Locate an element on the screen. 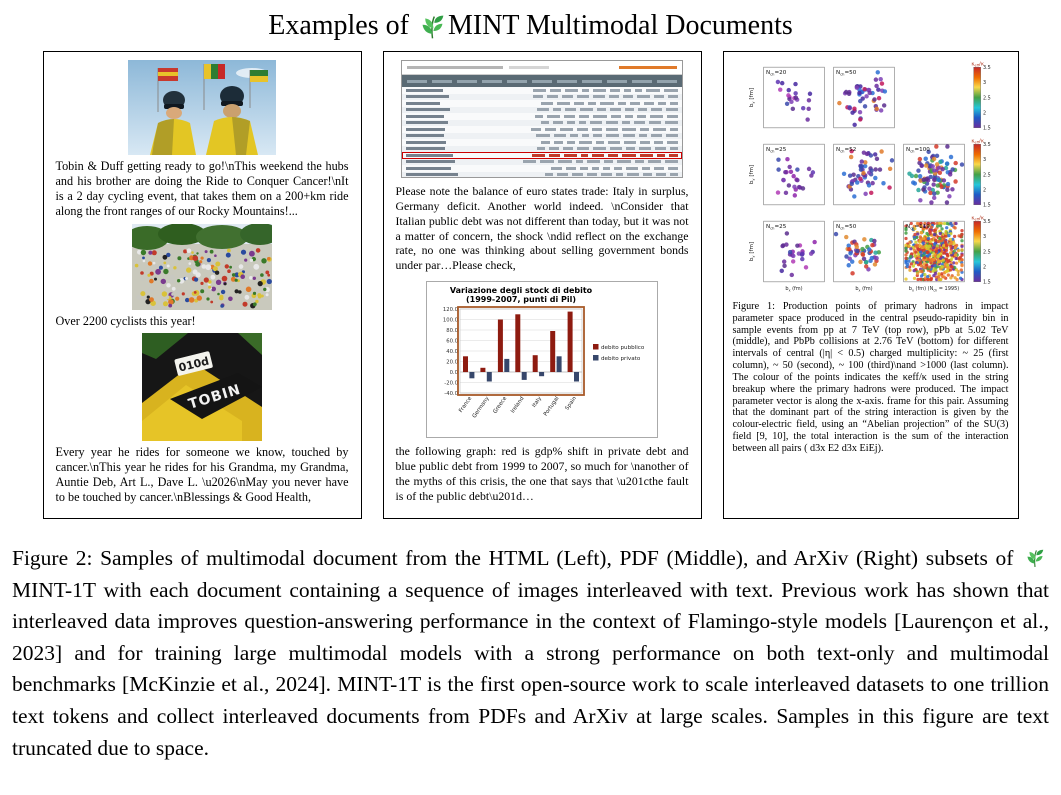  figure-title: Examples of MINT Multimodal Documents is located at coordinates (530, 26).